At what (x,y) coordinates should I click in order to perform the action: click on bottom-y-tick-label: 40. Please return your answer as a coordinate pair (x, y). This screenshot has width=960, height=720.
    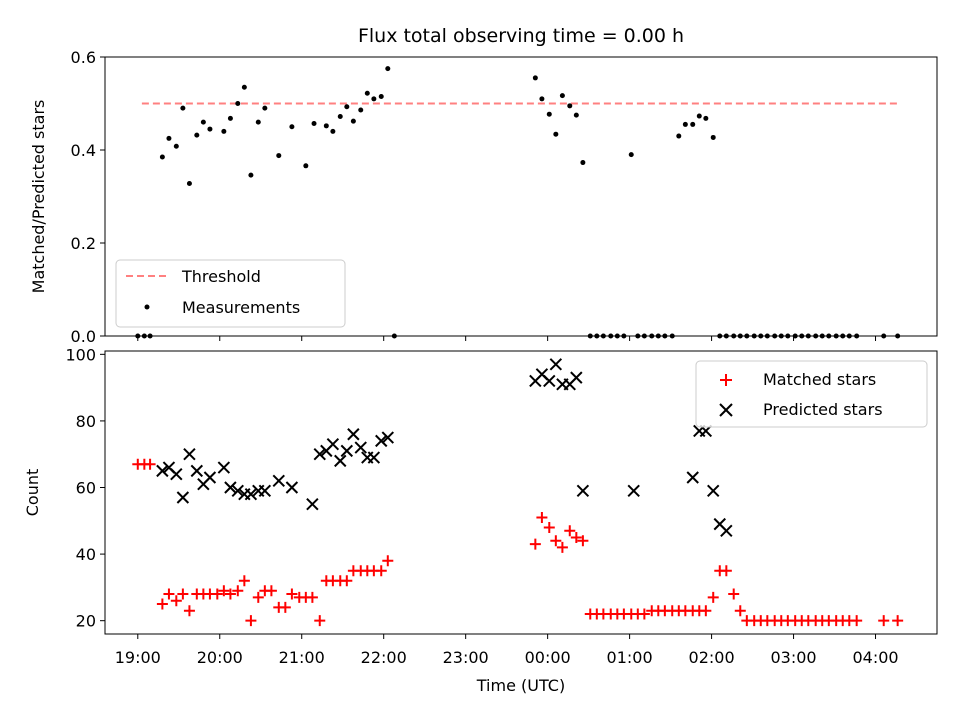
    Looking at the image, I should click on (86, 554).